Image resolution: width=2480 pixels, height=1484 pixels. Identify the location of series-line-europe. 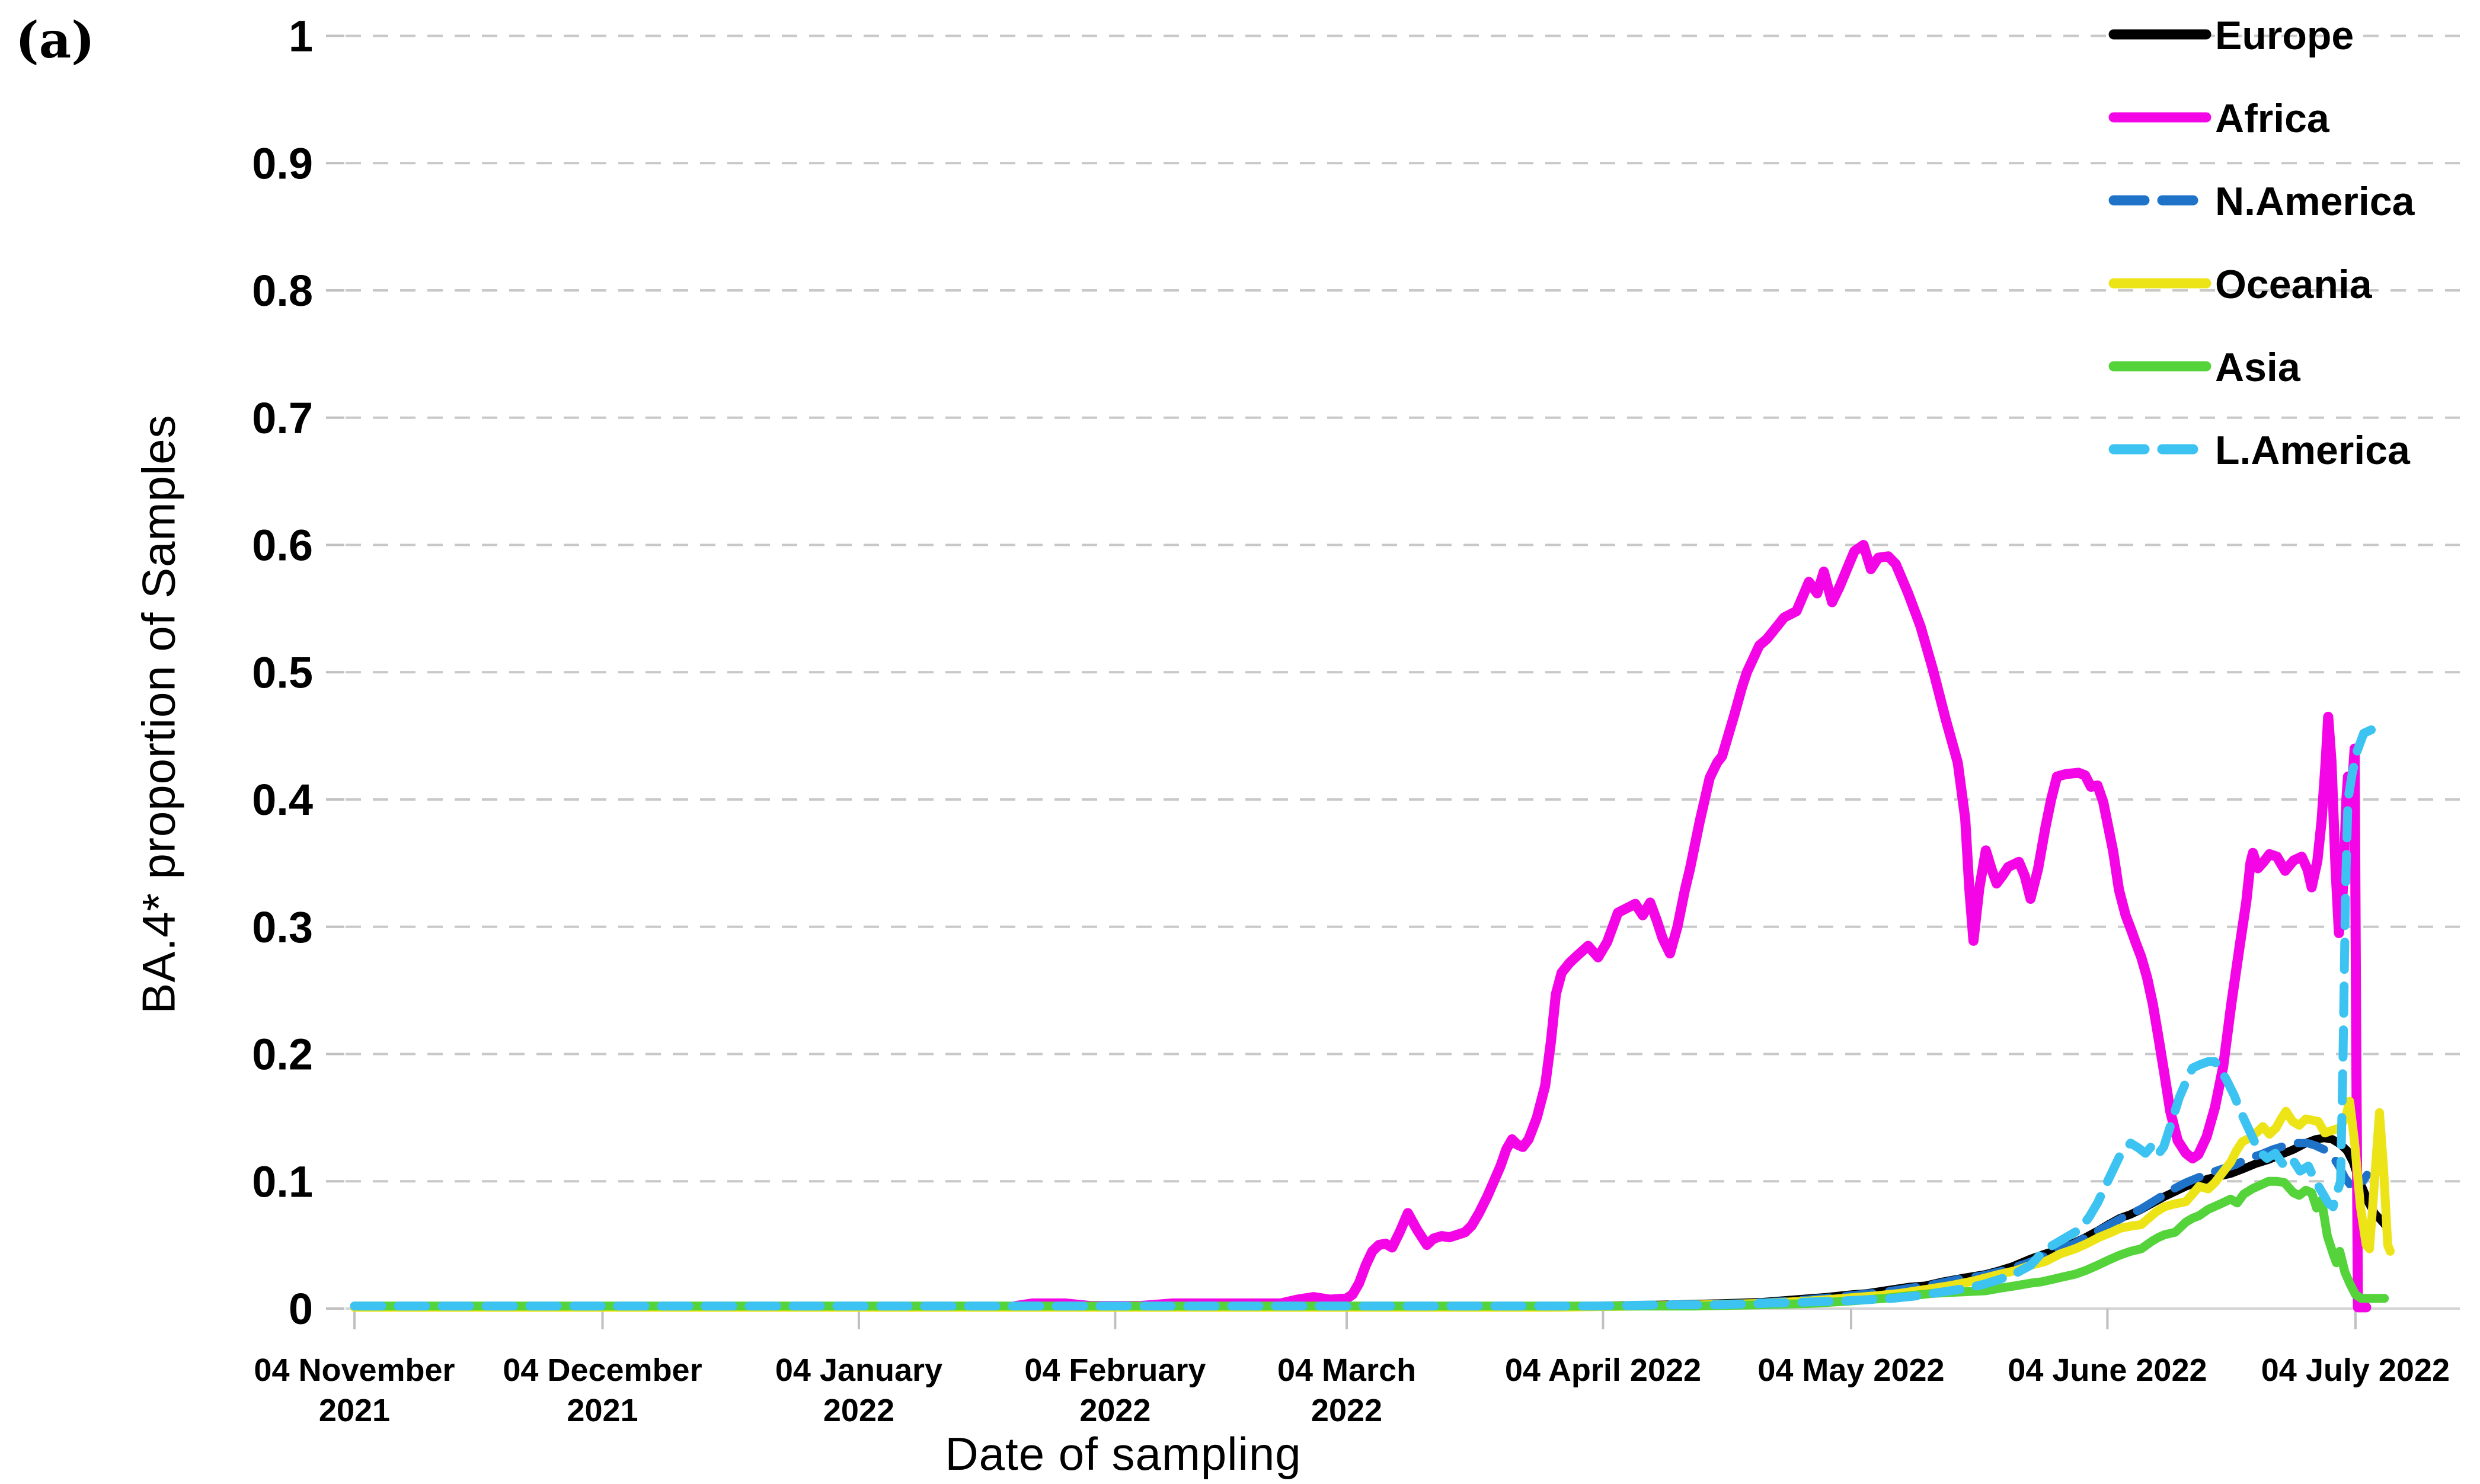
(1370, 1223).